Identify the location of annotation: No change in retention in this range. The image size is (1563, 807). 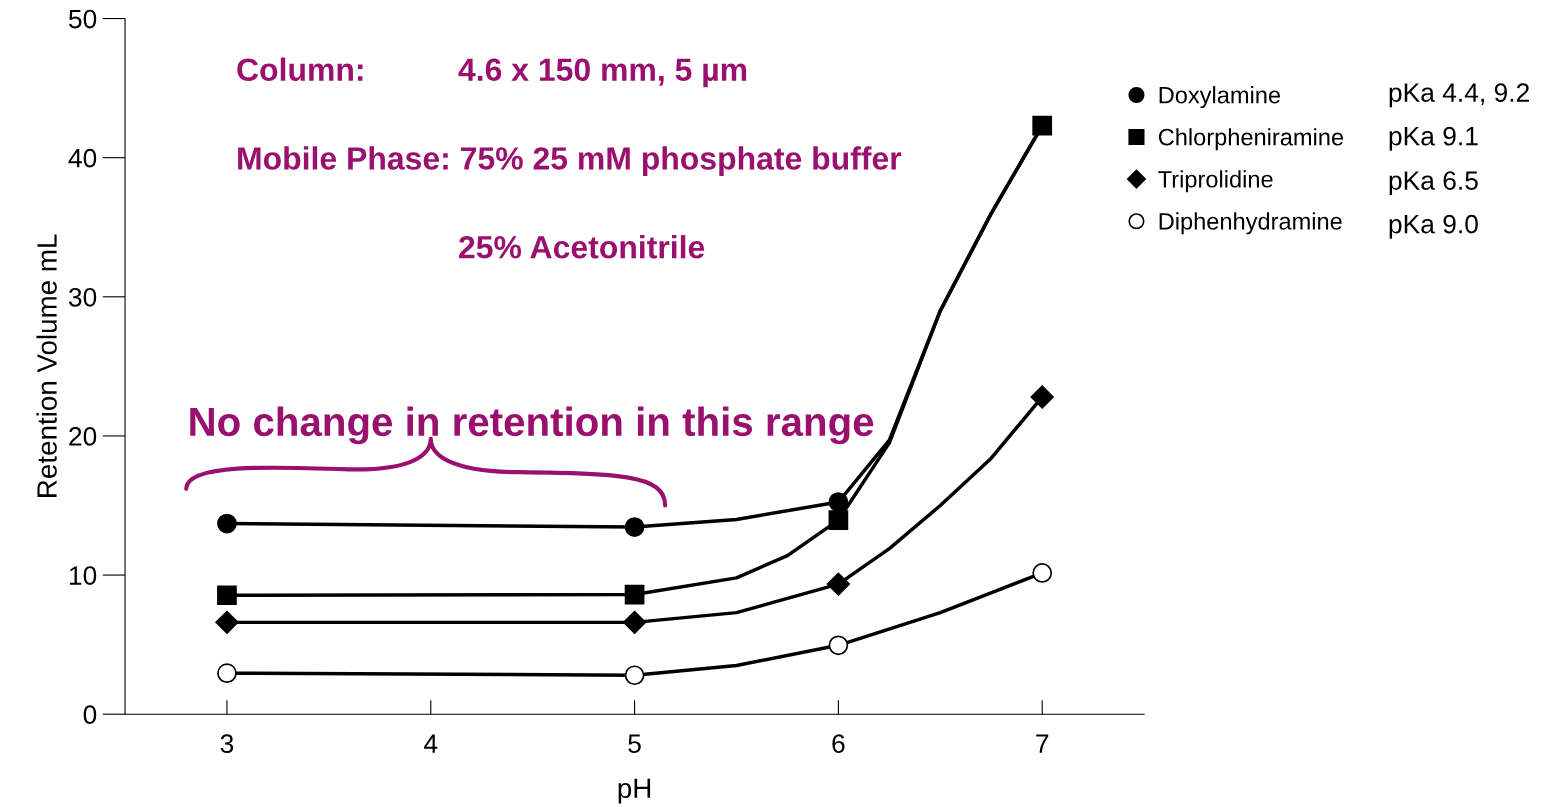
(532, 425).